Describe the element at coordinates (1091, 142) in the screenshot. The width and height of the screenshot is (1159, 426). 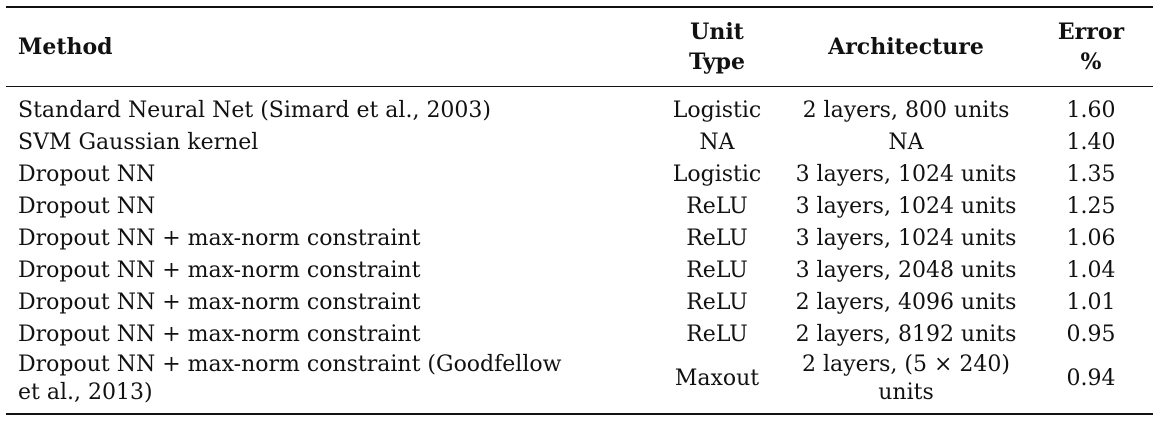
I see `cell-error: 1.40` at that location.